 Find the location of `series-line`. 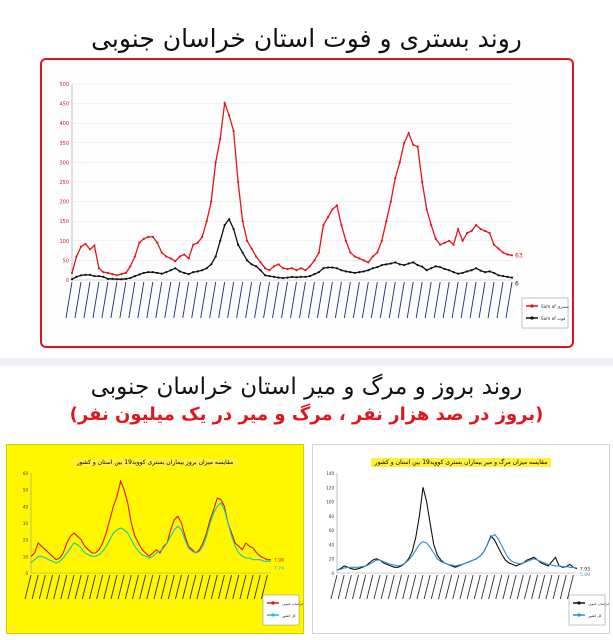

series-line is located at coordinates (150, 520).